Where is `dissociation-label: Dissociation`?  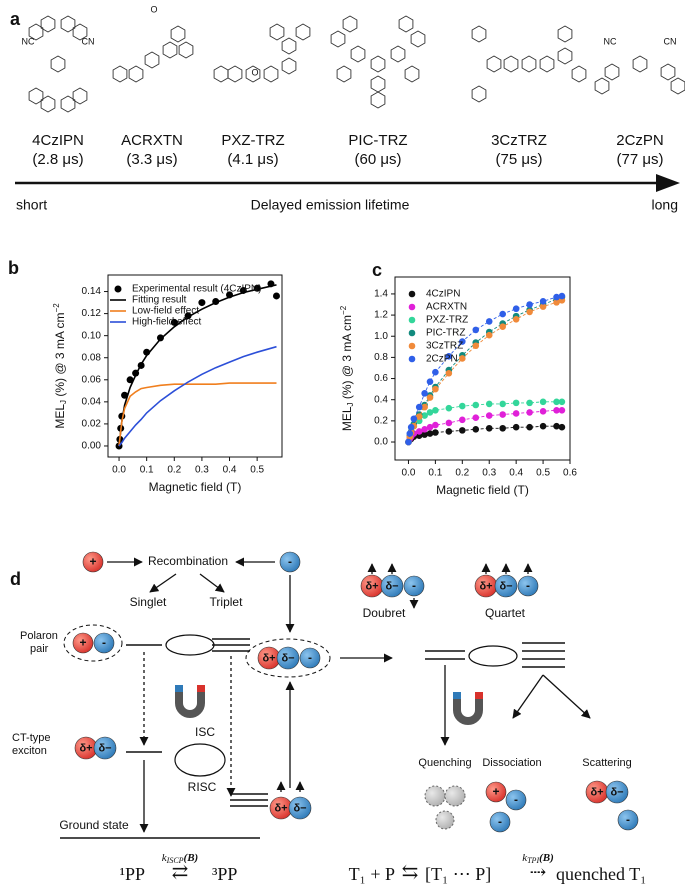
dissociation-label: Dissociation is located at coordinates (511, 763).